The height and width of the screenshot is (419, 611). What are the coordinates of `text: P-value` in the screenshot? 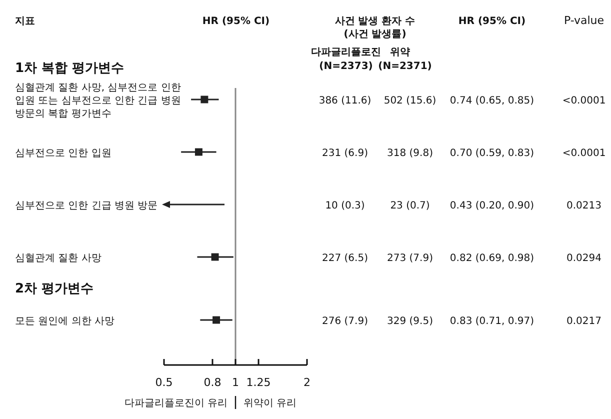 It's located at (584, 20).